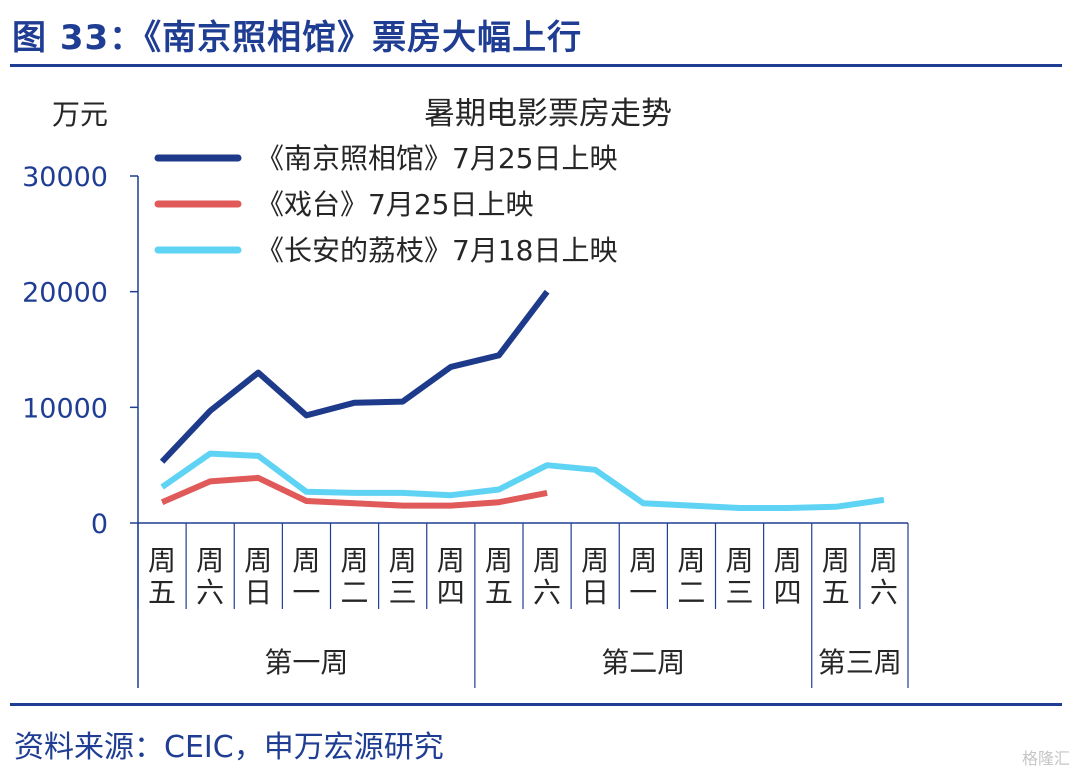  What do you see at coordinates (80, 114) in the screenshot?
I see `y-axis-unit: 万元` at bounding box center [80, 114].